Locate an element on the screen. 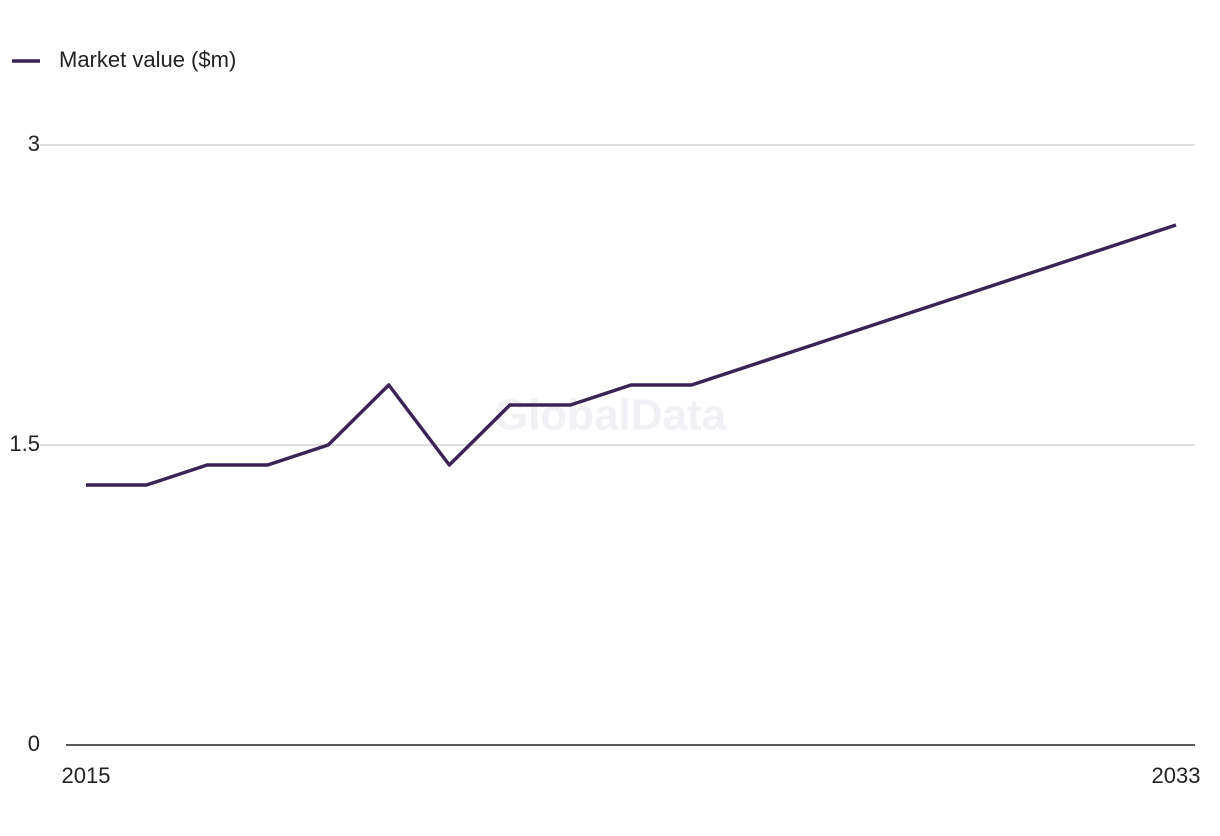 This screenshot has height=836, width=1220. x-tick-label: 2033 is located at coordinates (1176, 775).